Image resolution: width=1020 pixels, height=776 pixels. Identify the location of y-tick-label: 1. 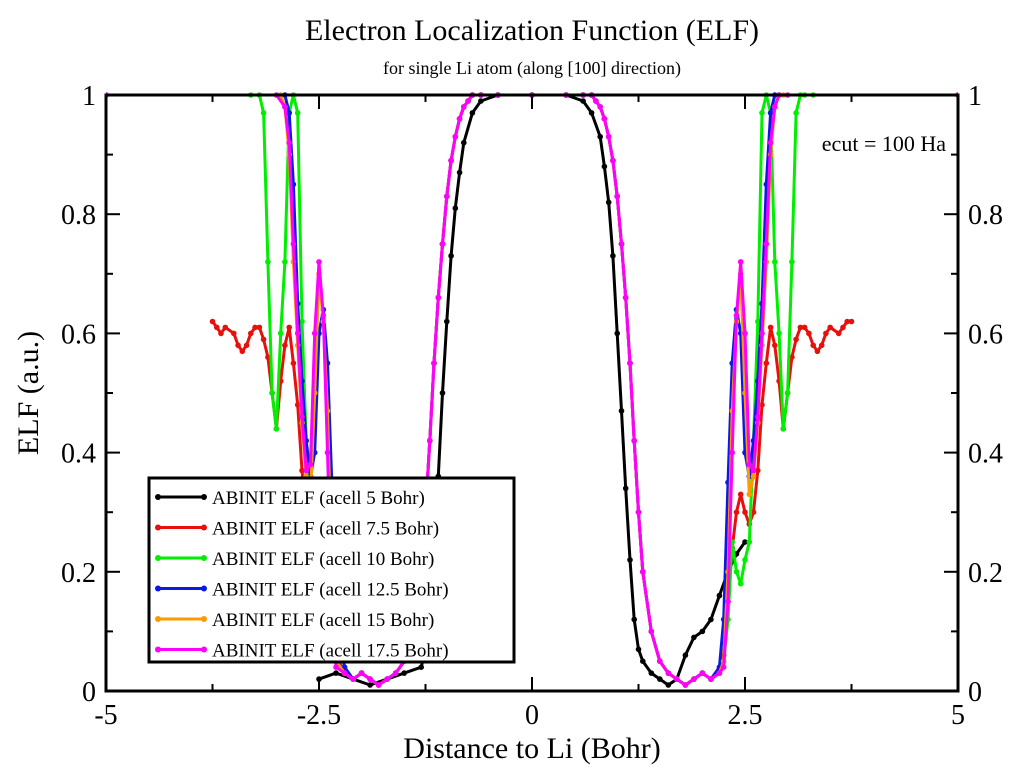
(89, 96).